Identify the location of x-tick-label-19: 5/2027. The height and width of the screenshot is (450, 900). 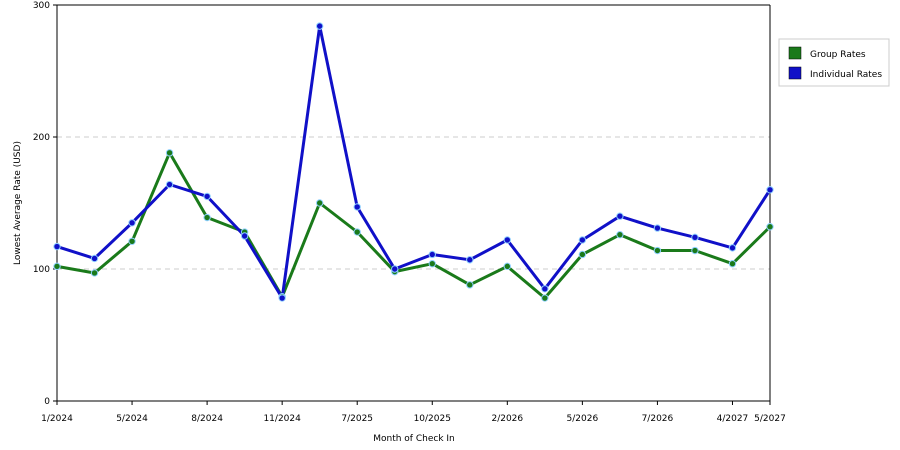
(770, 419).